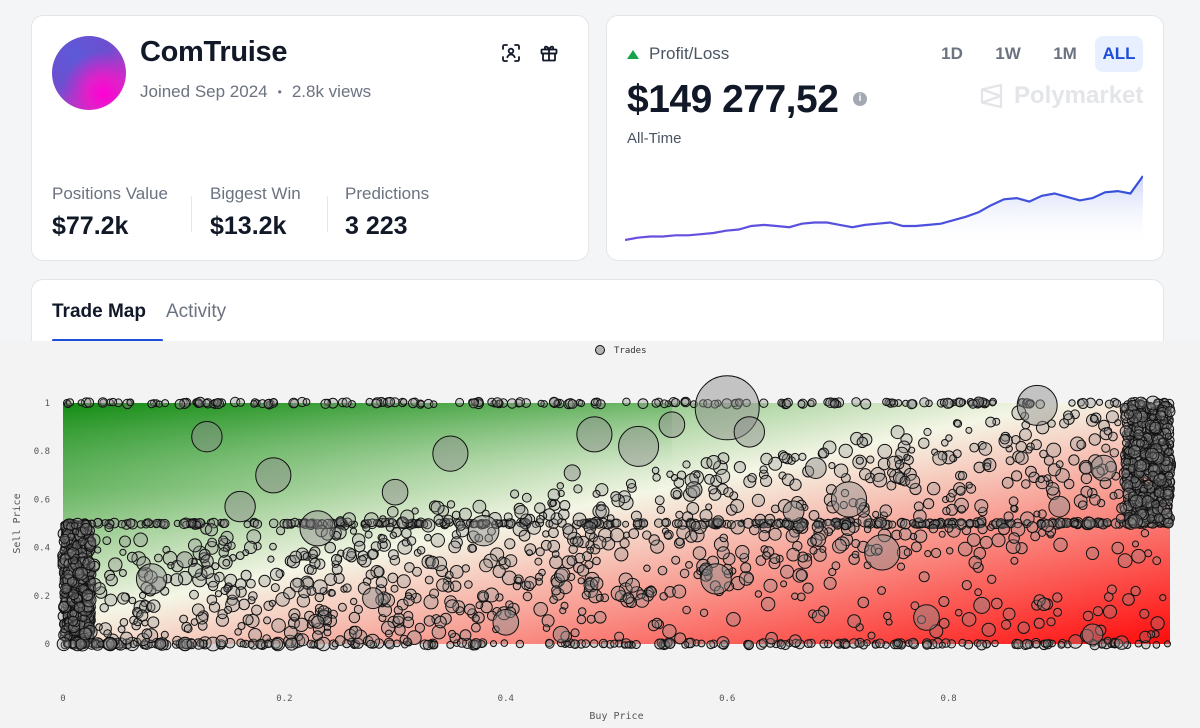 The width and height of the screenshot is (1200, 728). I want to click on range-1d-button: 1D, so click(952, 53).